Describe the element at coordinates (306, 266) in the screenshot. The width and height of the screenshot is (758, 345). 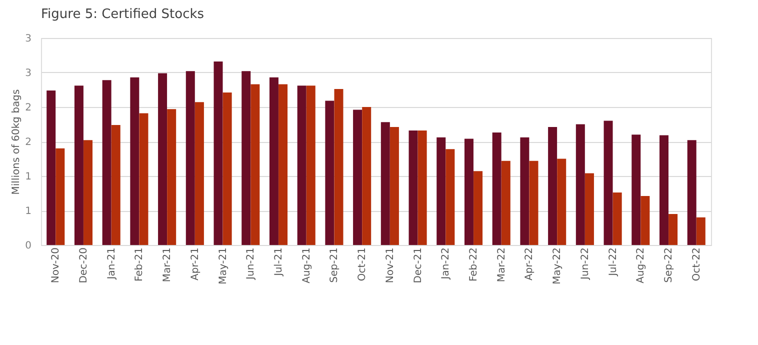
I see `x-tick-label: Aug-21` at that location.